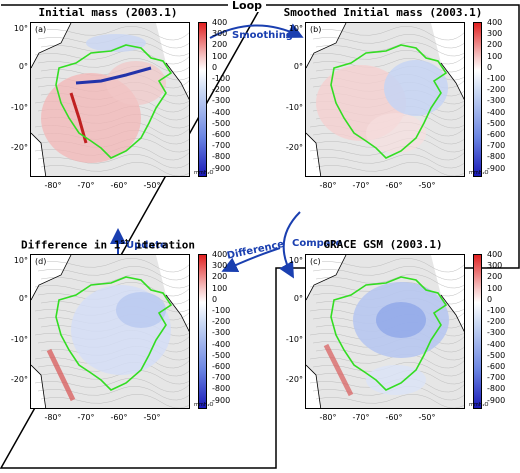 This screenshot has height=473, width=520. What do you see at coordinates (41, 261) in the screenshot?
I see `panel-letter: (d)` at bounding box center [41, 261].